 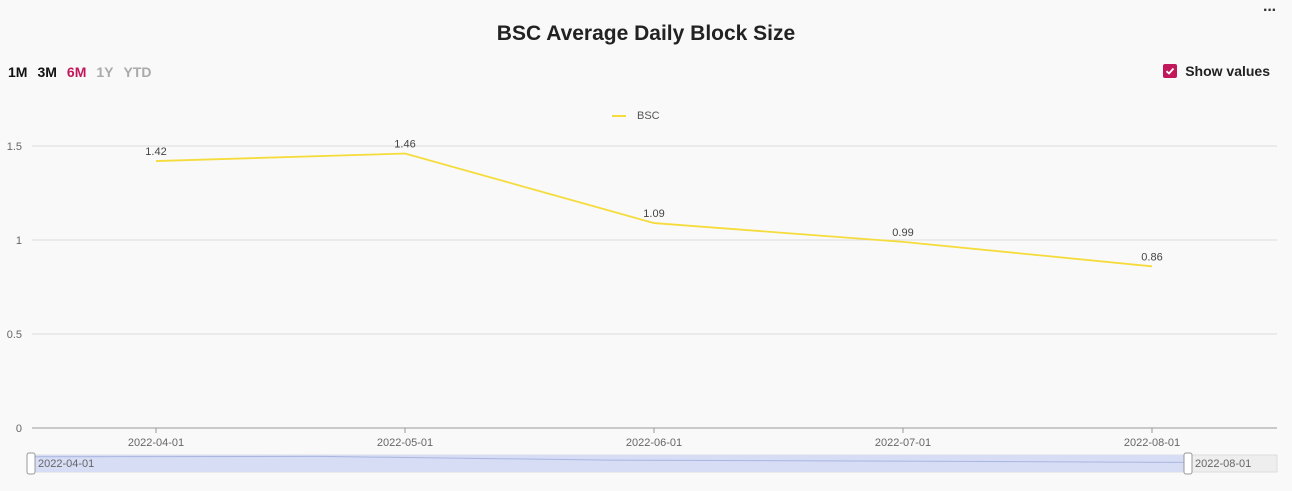 What do you see at coordinates (405, 443) in the screenshot?
I see `x-tick-label: 2022-05-01` at bounding box center [405, 443].